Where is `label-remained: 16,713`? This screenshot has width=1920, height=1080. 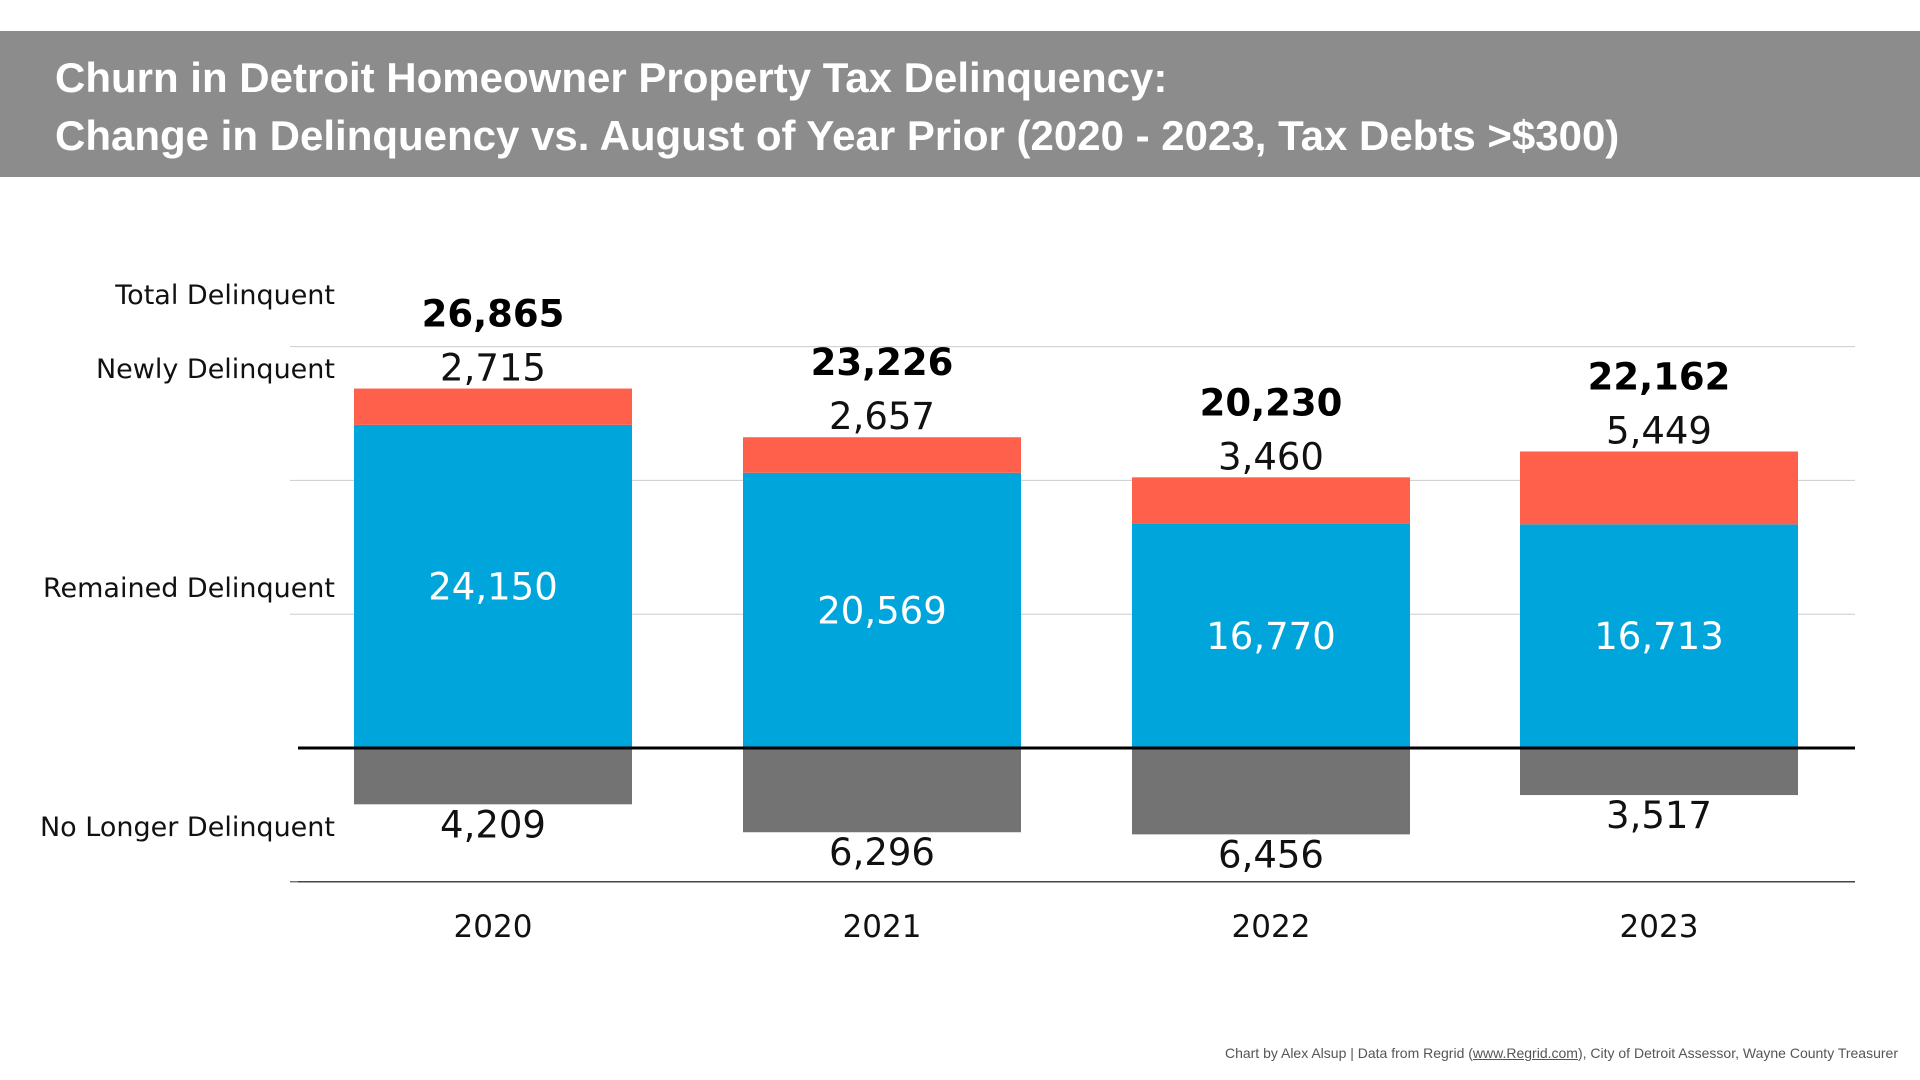 label-remained: 16,713 is located at coordinates (1658, 636).